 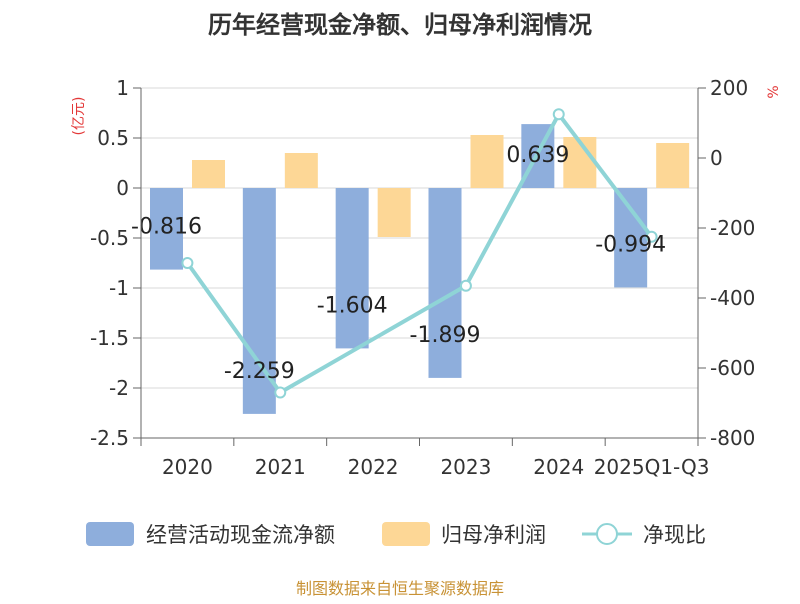 What do you see at coordinates (122, 188) in the screenshot?
I see `left-axis-tick-label: 0` at bounding box center [122, 188].